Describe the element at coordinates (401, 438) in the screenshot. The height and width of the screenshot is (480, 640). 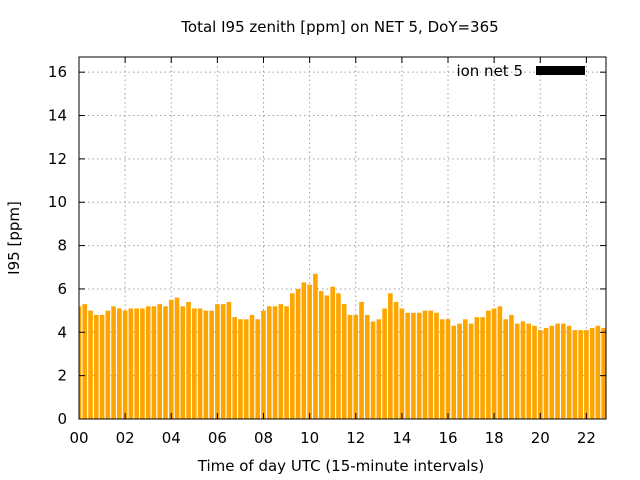
I see `x-tick-label: 14` at that location.